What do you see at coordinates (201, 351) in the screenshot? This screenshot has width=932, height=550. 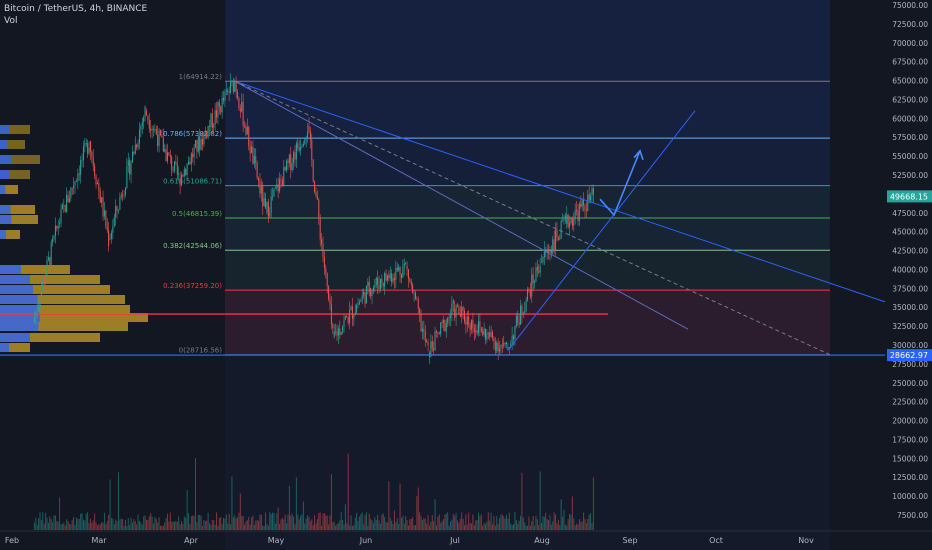 I see `fib-label: 0(28716.56)` at bounding box center [201, 351].